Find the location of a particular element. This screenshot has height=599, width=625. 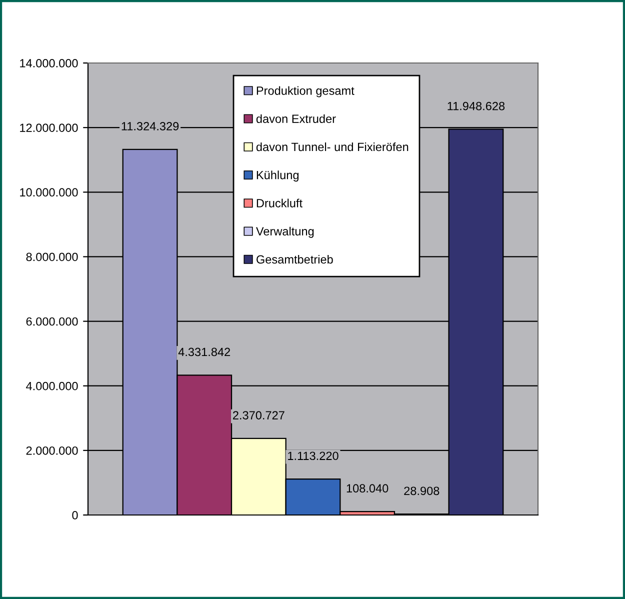

legend-label: Verwaltung is located at coordinates (285, 232).